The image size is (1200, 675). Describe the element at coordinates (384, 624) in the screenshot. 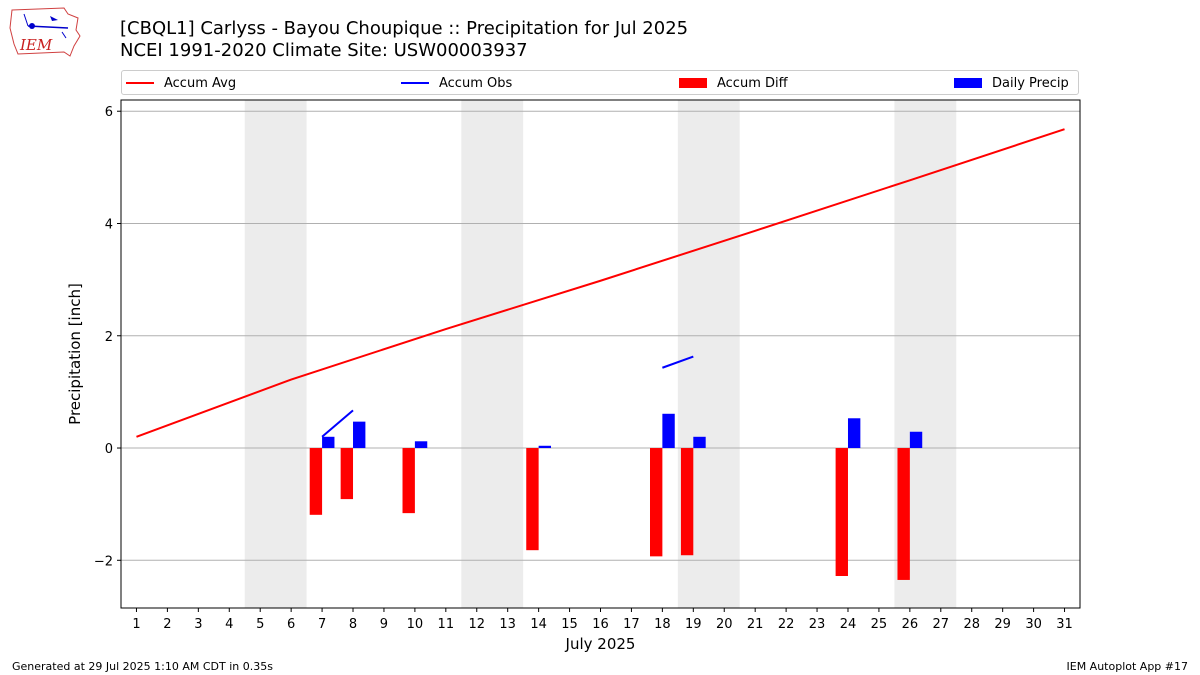

I see `x-tick-label-9: 9` at that location.